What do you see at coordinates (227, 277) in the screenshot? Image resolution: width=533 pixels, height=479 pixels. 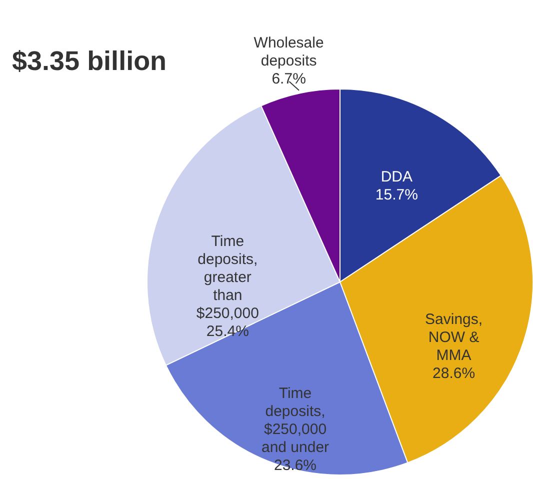 I see `slice-label: Time deposits, greater than $250,000` at bounding box center [227, 277].